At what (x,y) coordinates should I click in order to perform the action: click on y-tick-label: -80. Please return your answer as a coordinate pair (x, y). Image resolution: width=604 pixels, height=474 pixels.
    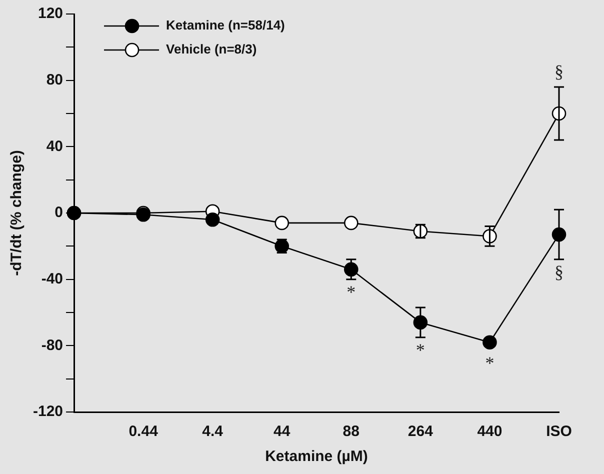
    Looking at the image, I should click on (52, 345).